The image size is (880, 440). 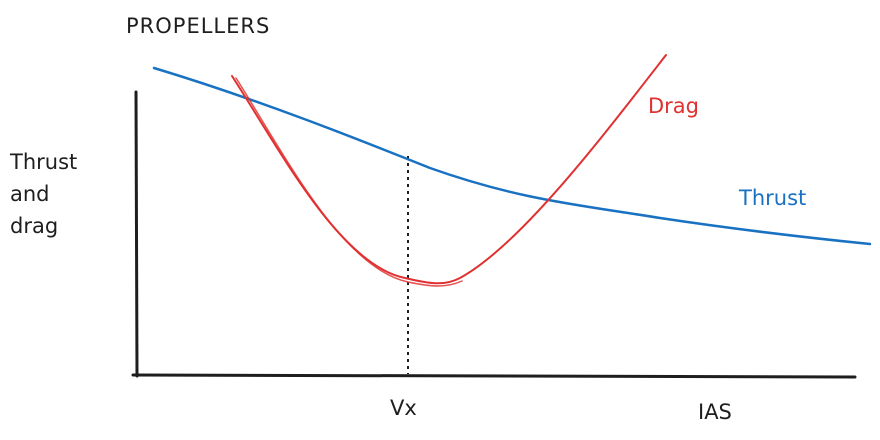 I want to click on x-axis, so click(x=494, y=376).